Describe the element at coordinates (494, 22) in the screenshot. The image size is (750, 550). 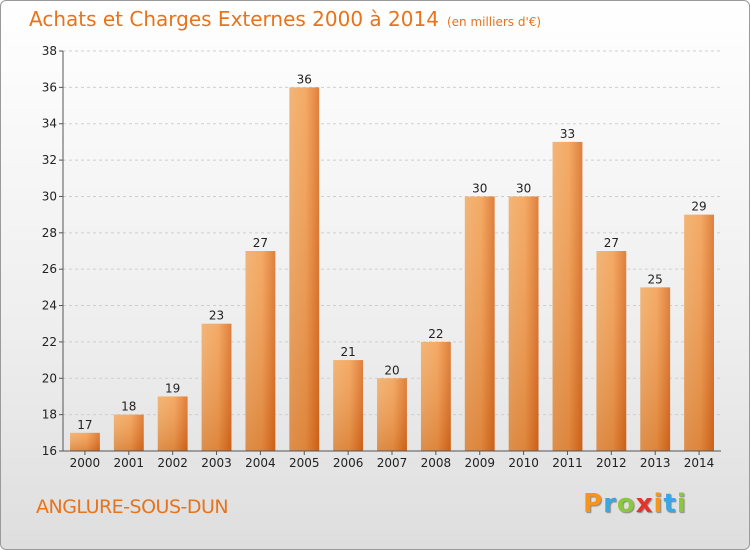
I see `chart-subtitle: (en milliers d'€)` at that location.